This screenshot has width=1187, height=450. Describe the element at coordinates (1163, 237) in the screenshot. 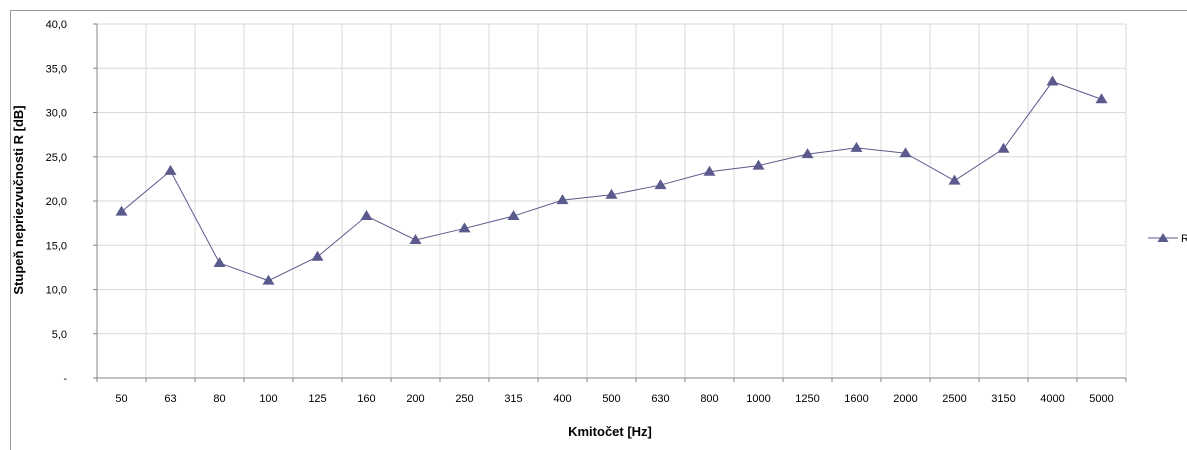

I see `legend-marker` at that location.